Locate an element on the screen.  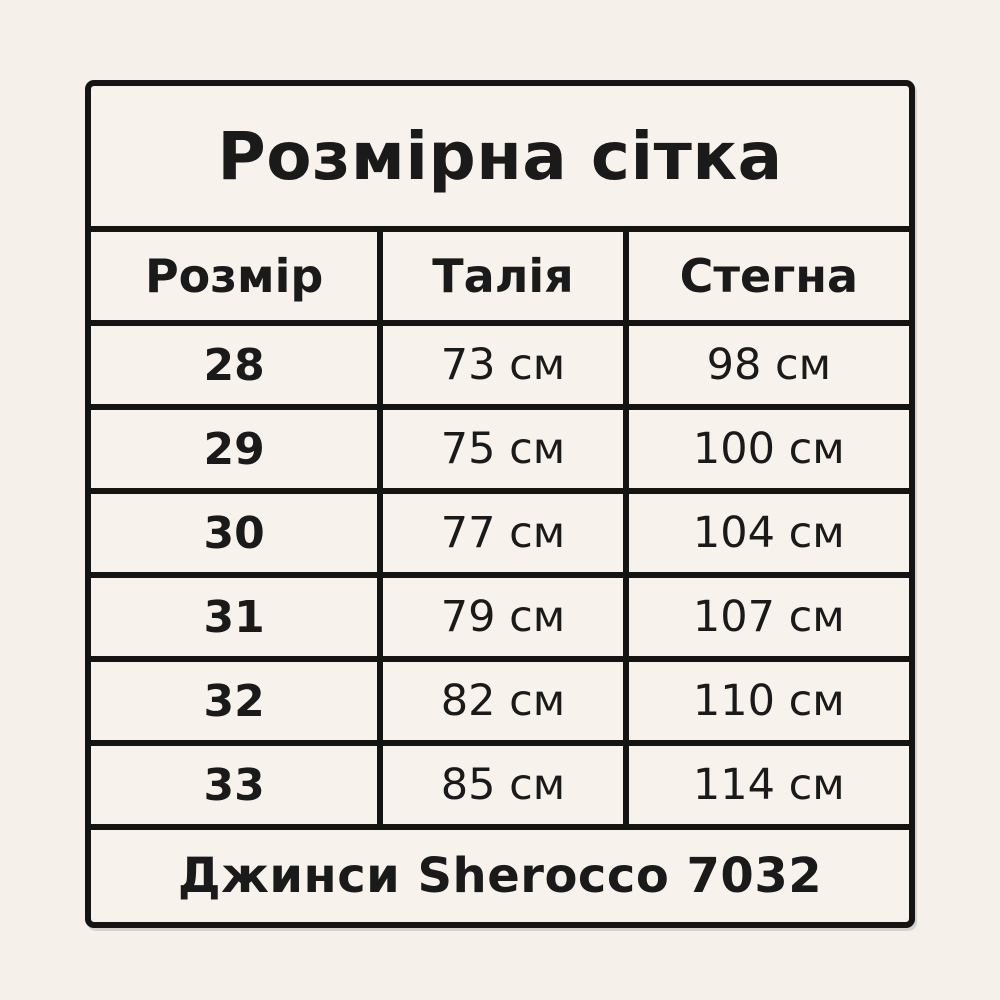
hips-cell: 107 см is located at coordinates (765, 614).